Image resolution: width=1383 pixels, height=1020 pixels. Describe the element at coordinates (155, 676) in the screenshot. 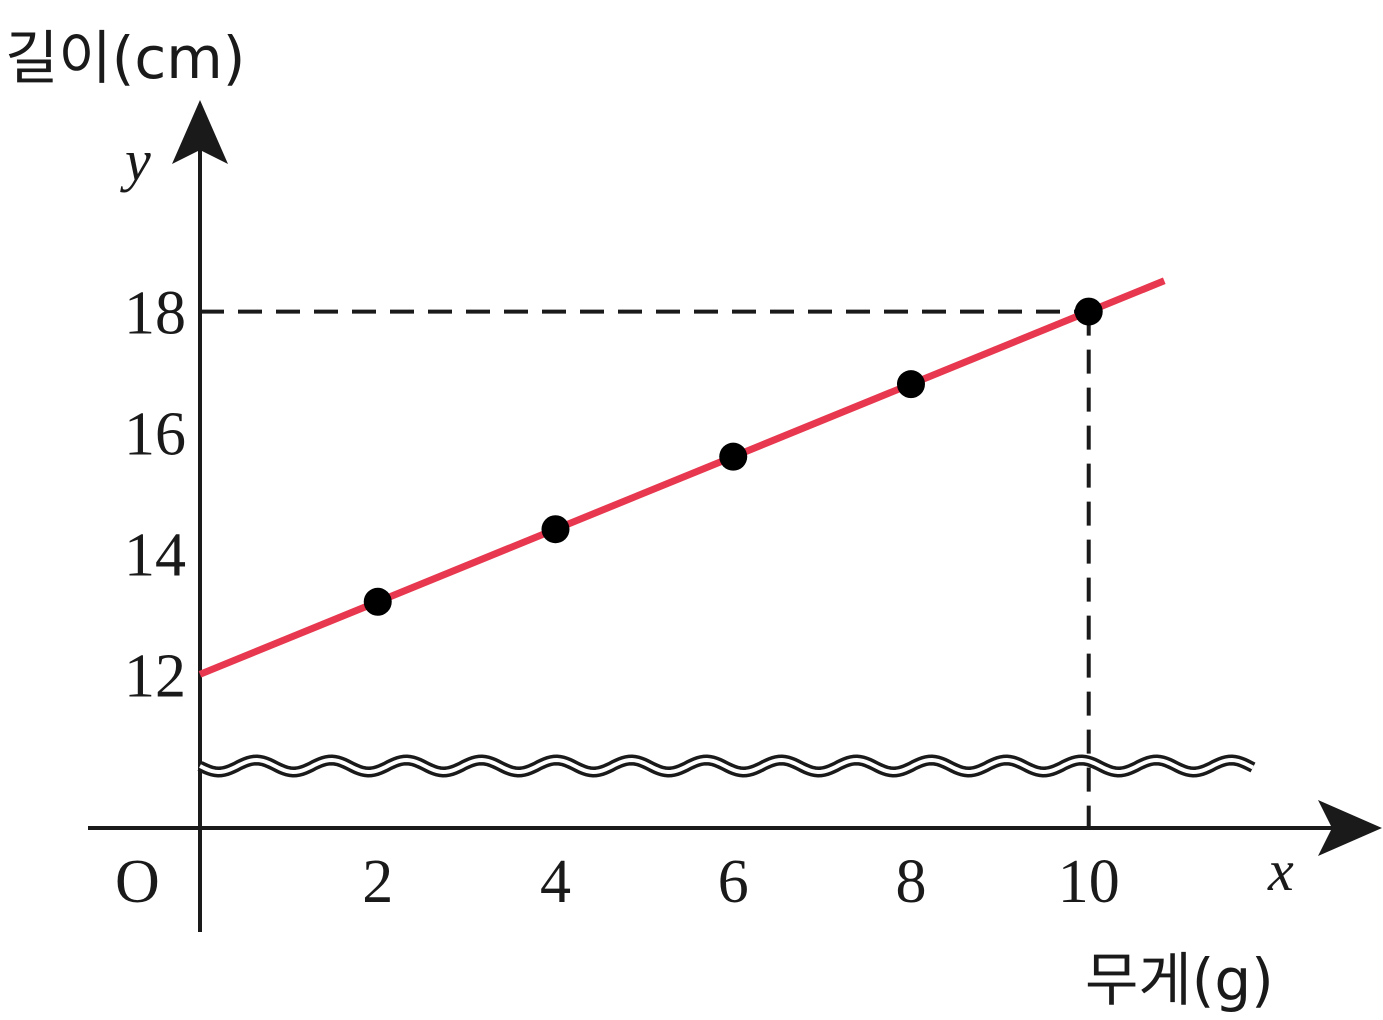

I see `y-tick-label: 12` at that location.